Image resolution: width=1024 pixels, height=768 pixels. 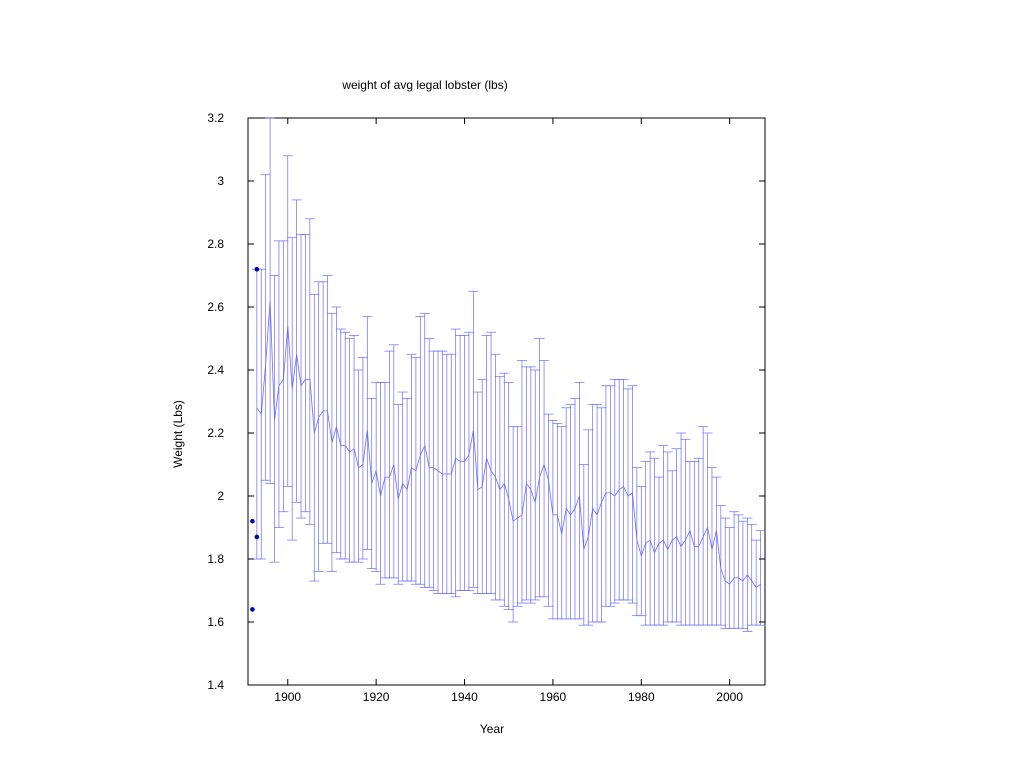 I want to click on y-axis-label: Weight (Lbs), so click(x=178, y=434).